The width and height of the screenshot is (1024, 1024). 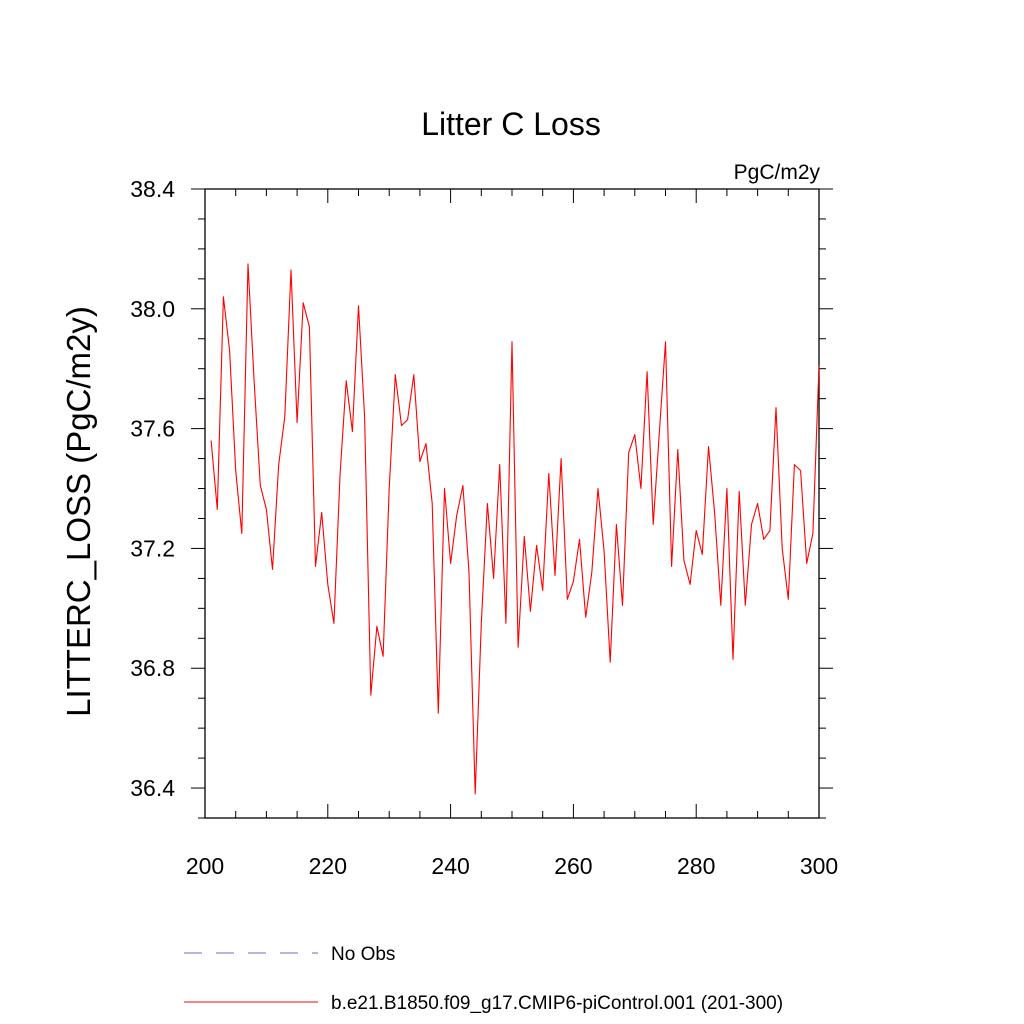 What do you see at coordinates (152, 309) in the screenshot?
I see `y-tick-label: 38.0` at bounding box center [152, 309].